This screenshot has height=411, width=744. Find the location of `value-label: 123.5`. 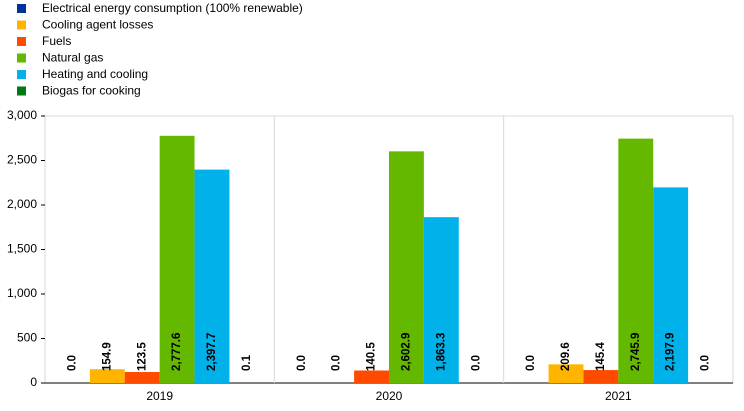

value-label: 123.5 is located at coordinates (142, 356).